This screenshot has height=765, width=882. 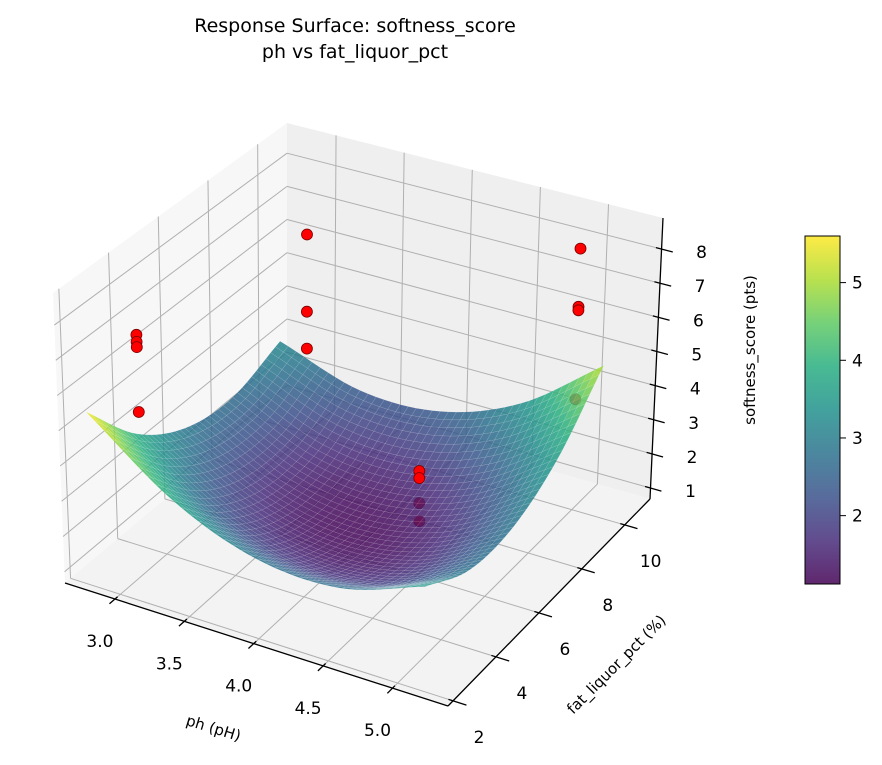 I want to click on z-tick-label: 2, so click(x=692, y=458).